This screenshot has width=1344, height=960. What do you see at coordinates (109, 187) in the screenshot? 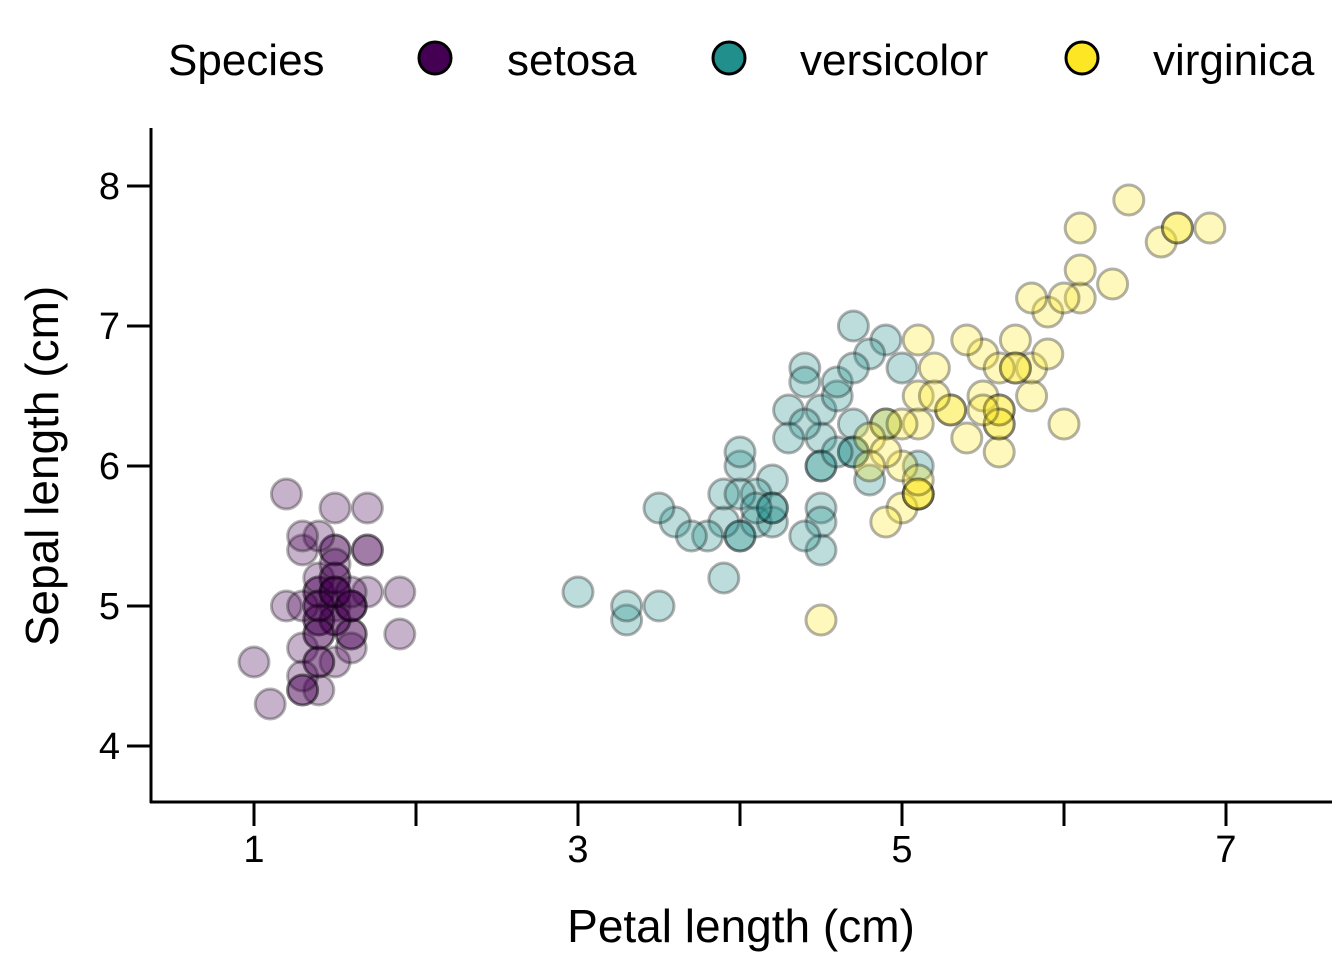
I see `y-tick-label: 8` at bounding box center [109, 187].